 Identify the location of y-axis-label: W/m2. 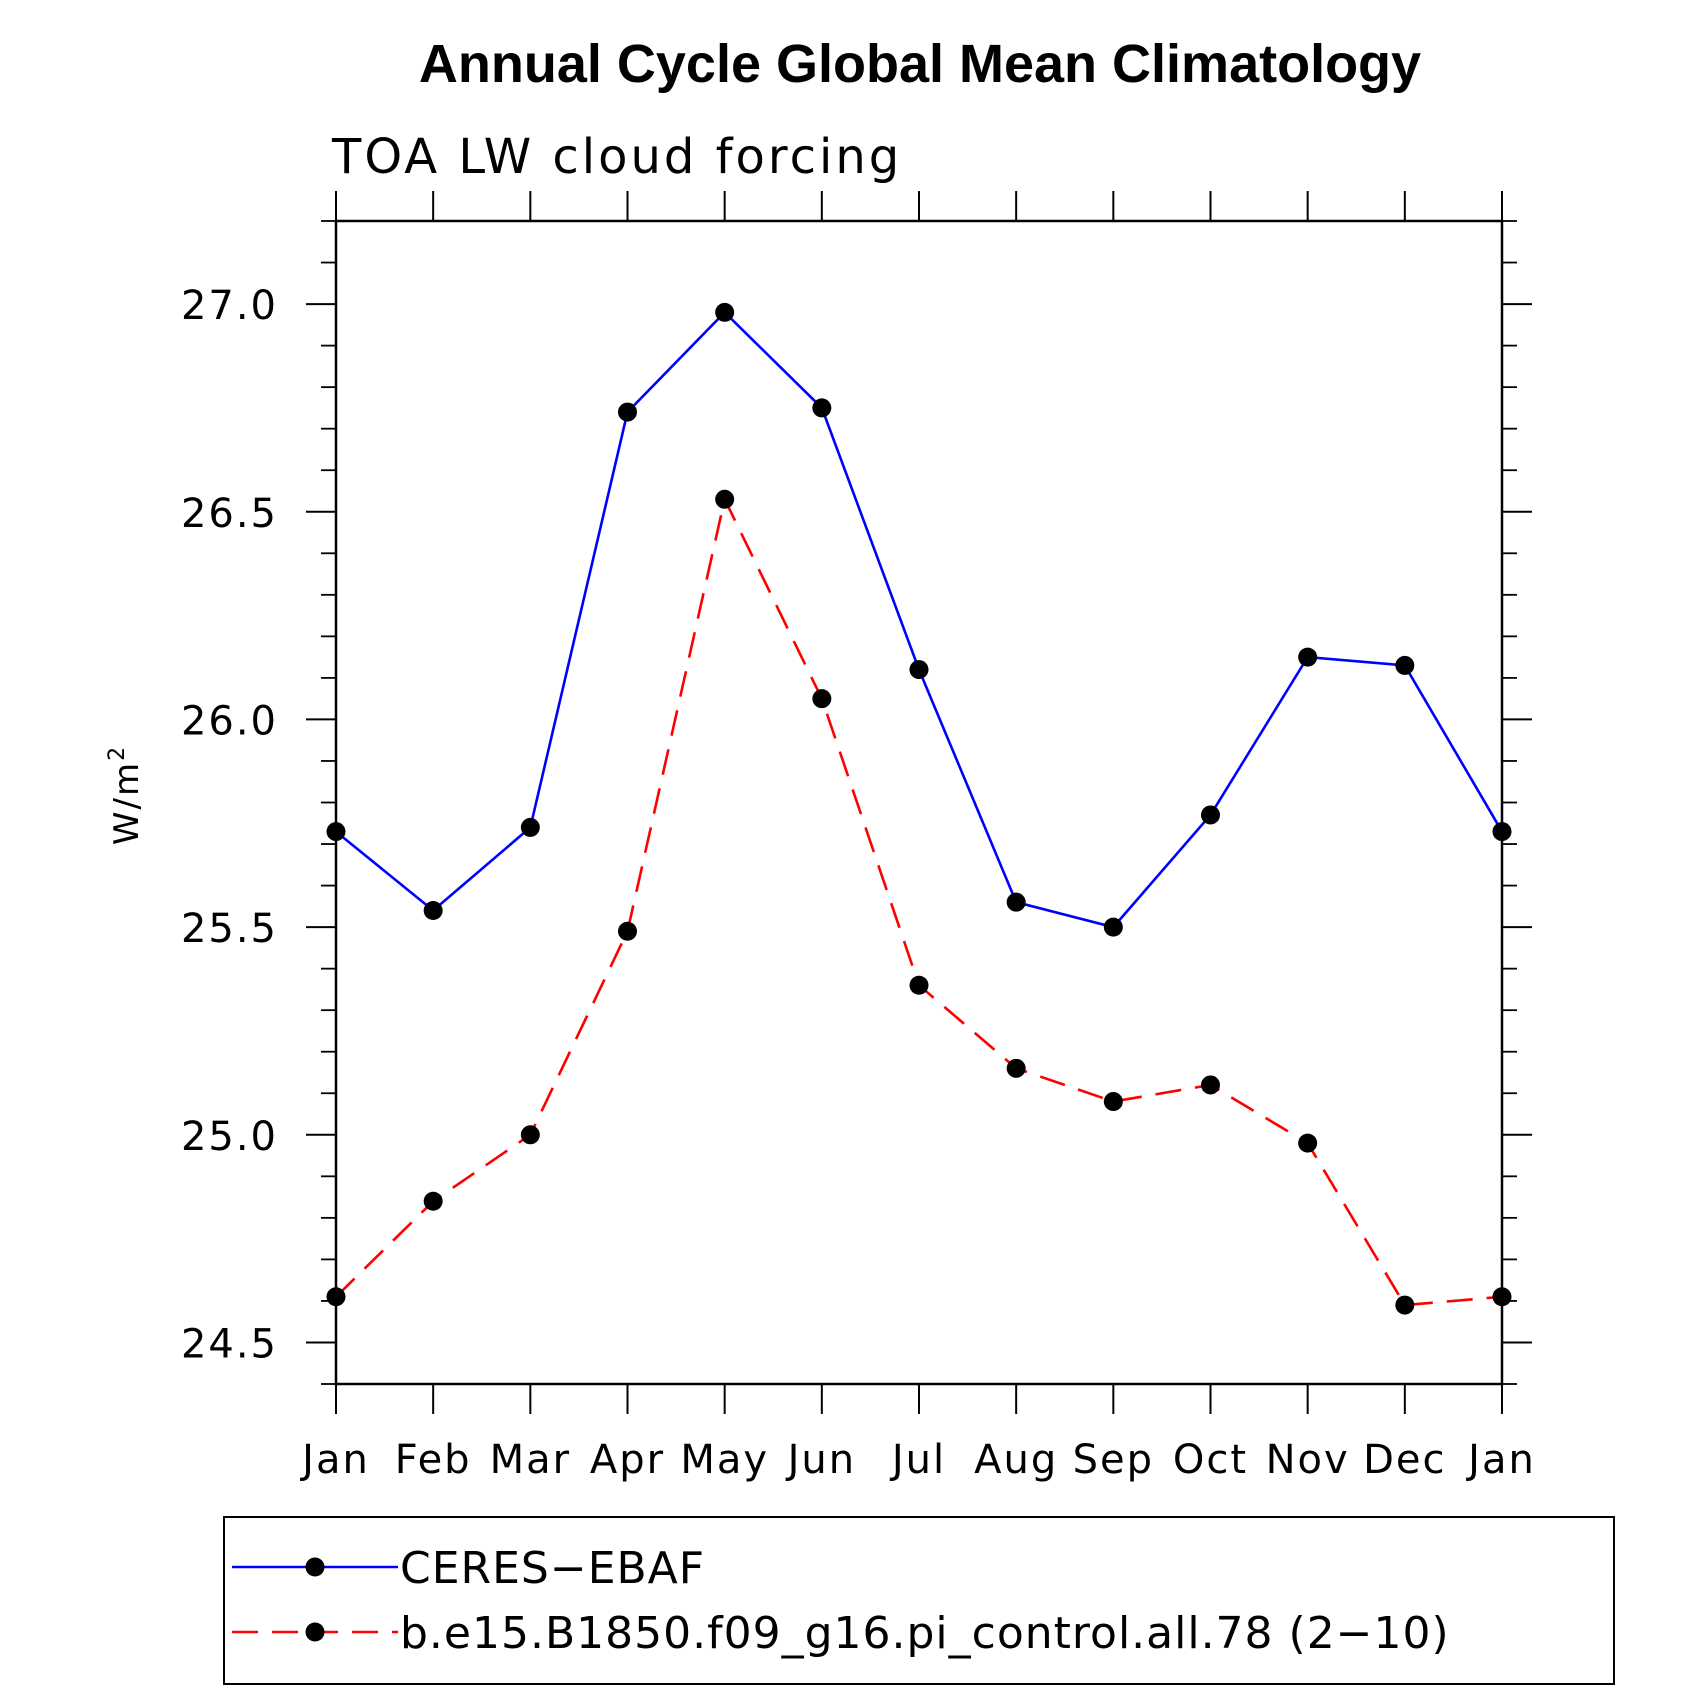
(126, 795).